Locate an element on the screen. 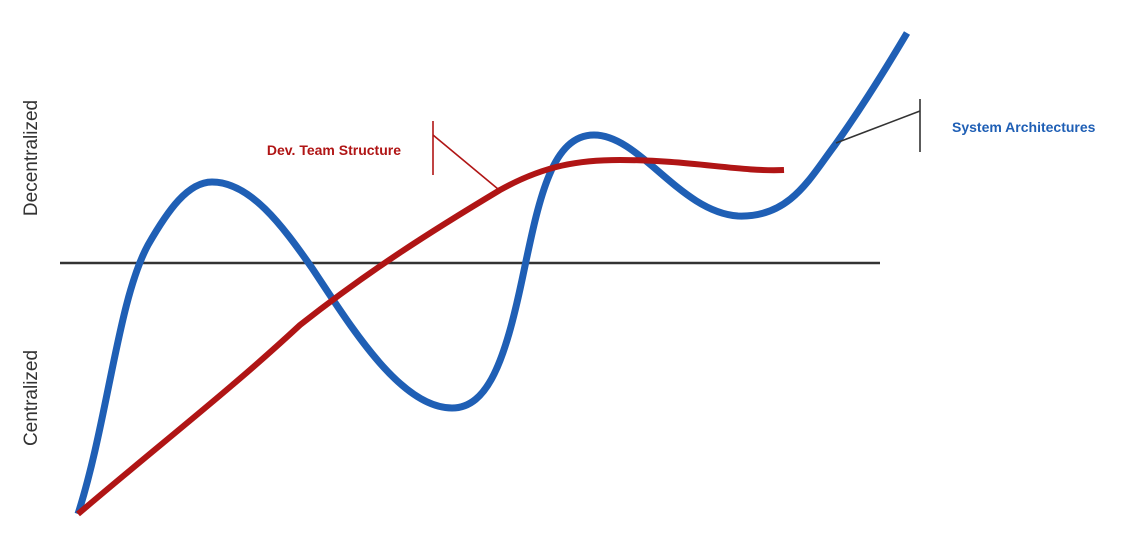  system-architectures-callout: System Architectures is located at coordinates (965, 125).